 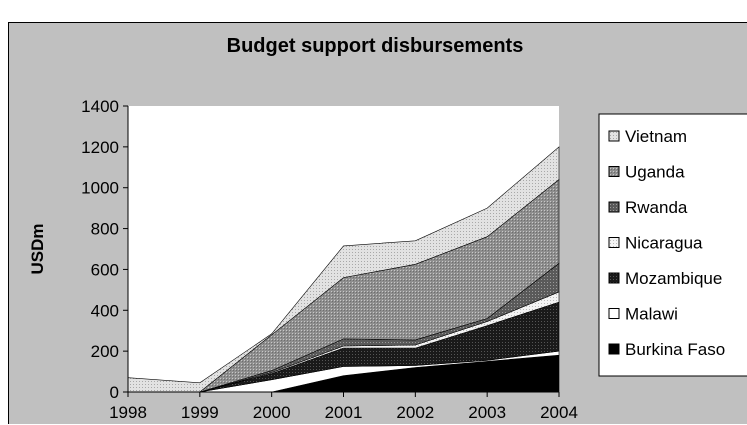 What do you see at coordinates (675, 349) in the screenshot?
I see `legend-label: Burkina Faso` at bounding box center [675, 349].